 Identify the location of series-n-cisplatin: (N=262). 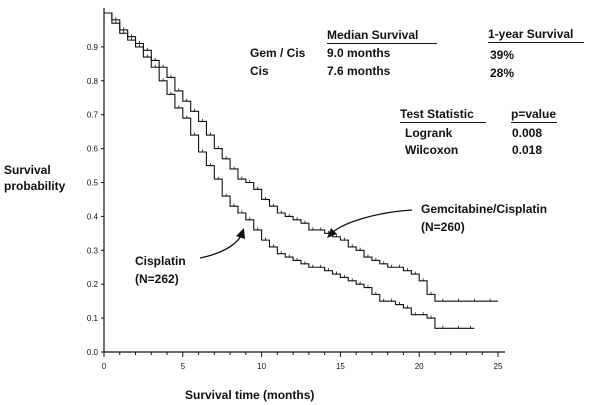
(157, 279).